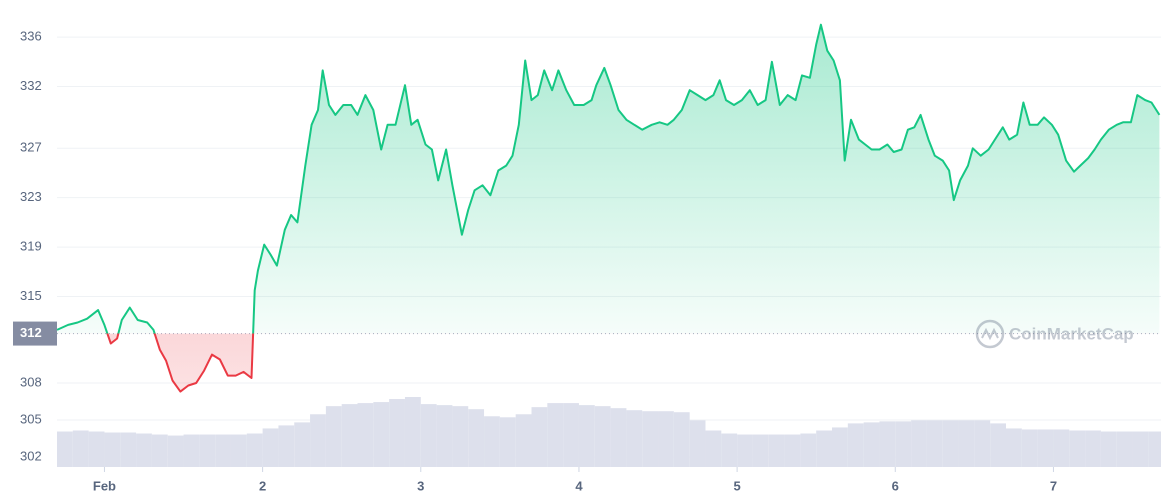 The image size is (1161, 500). I want to click on baseline-label: 312, so click(31, 332).